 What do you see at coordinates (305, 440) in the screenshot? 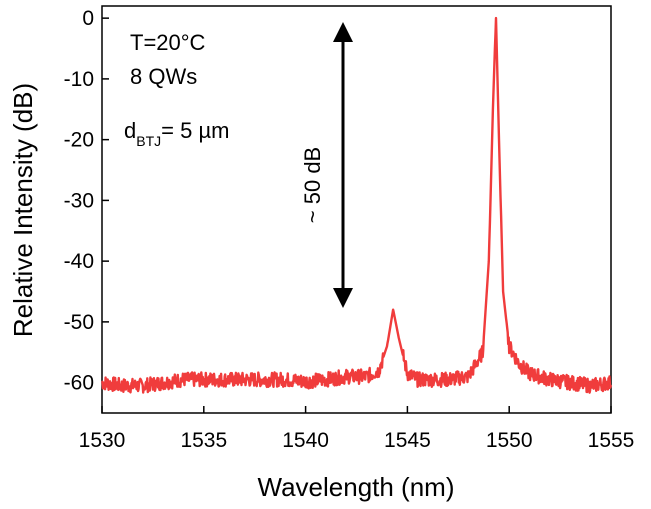
I see `x-tick-label: 1540` at bounding box center [305, 440].